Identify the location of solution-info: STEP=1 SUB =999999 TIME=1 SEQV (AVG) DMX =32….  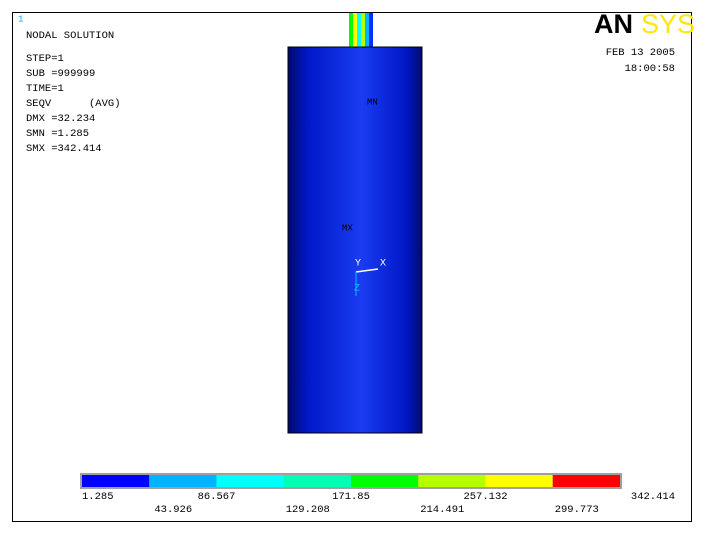
(73, 104).